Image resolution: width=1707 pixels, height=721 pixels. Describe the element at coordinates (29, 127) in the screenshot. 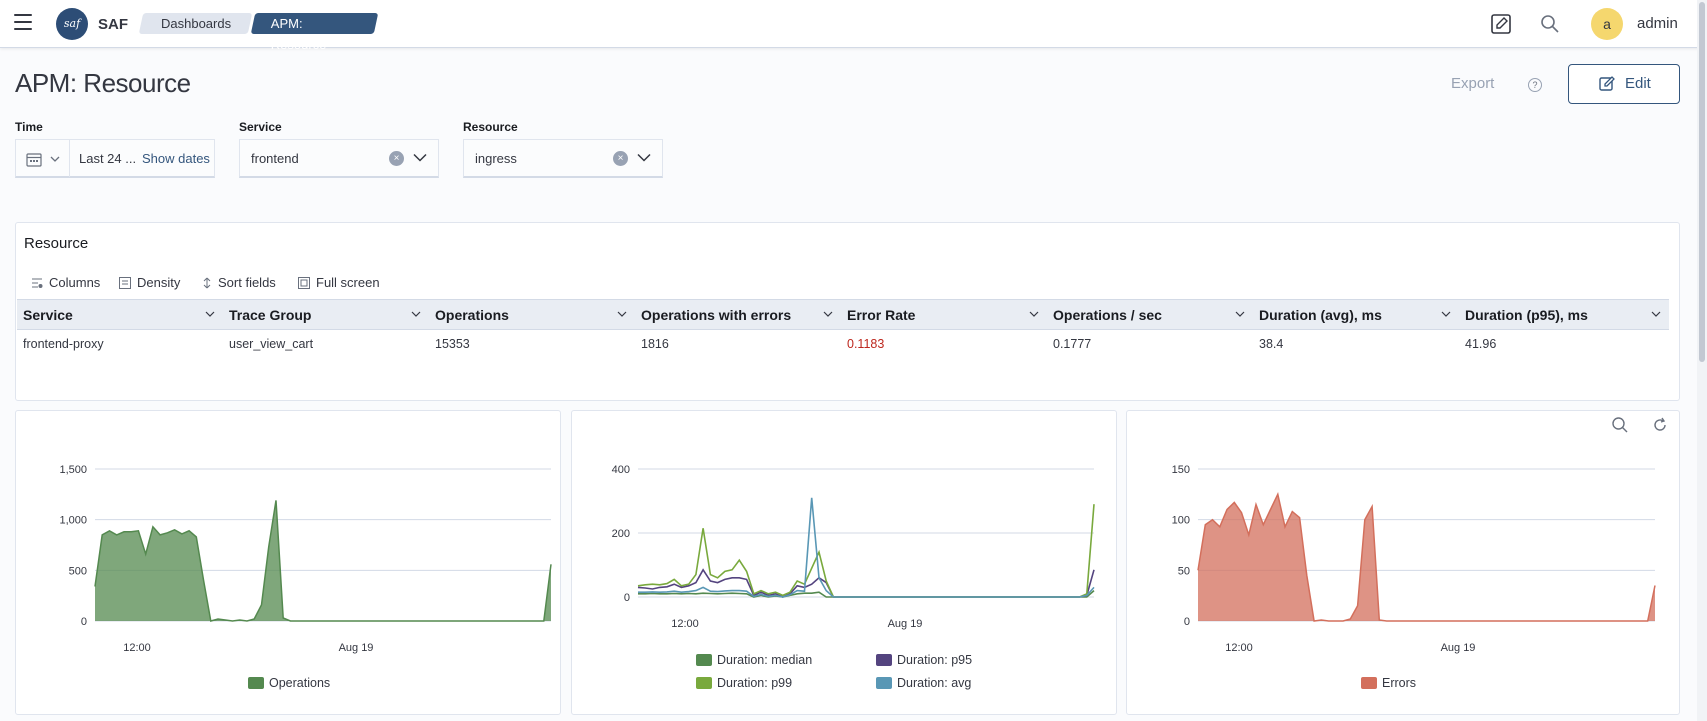

I see `time-label: Time` at that location.